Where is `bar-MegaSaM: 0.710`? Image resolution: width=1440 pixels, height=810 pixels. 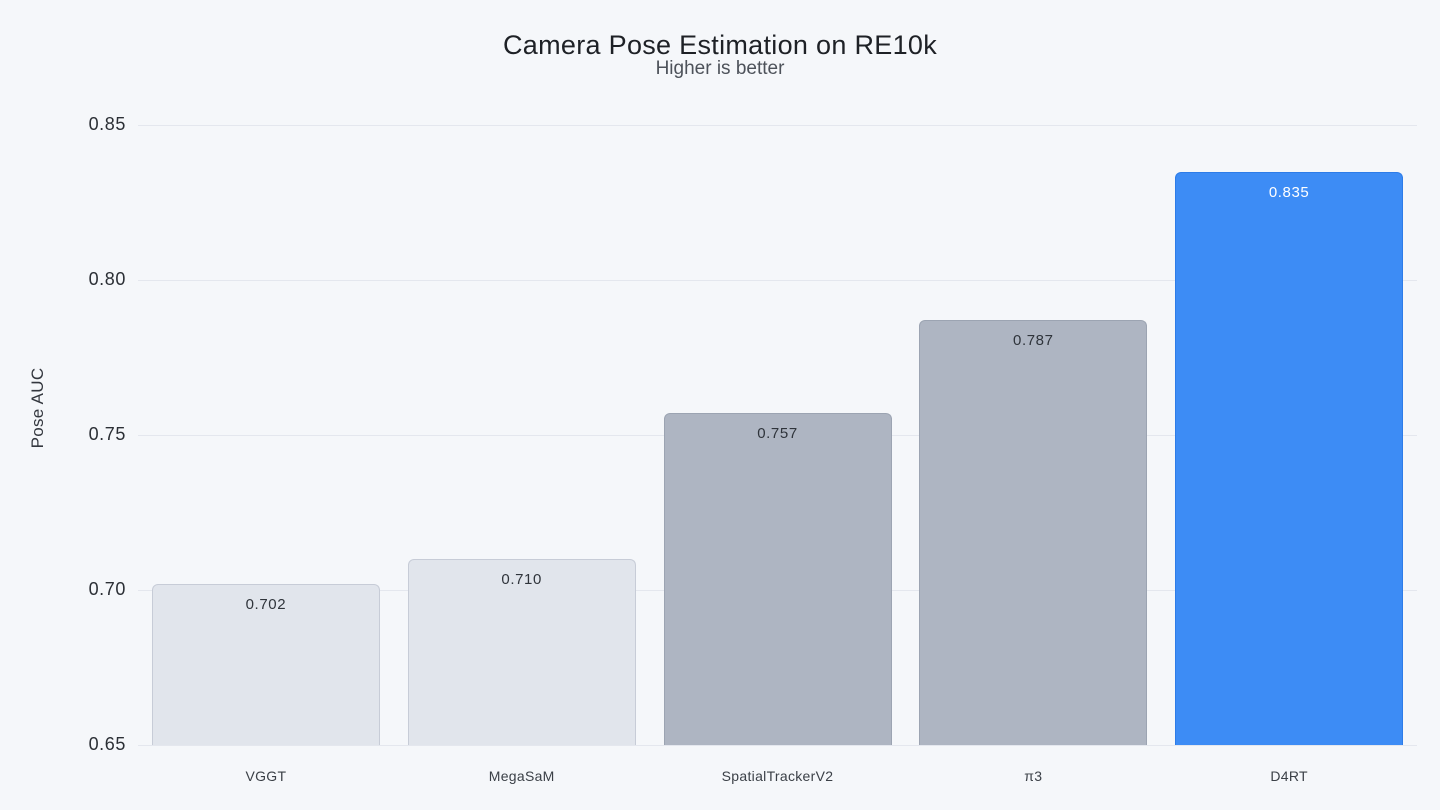 bar-MegaSaM: 0.710 is located at coordinates (521, 652).